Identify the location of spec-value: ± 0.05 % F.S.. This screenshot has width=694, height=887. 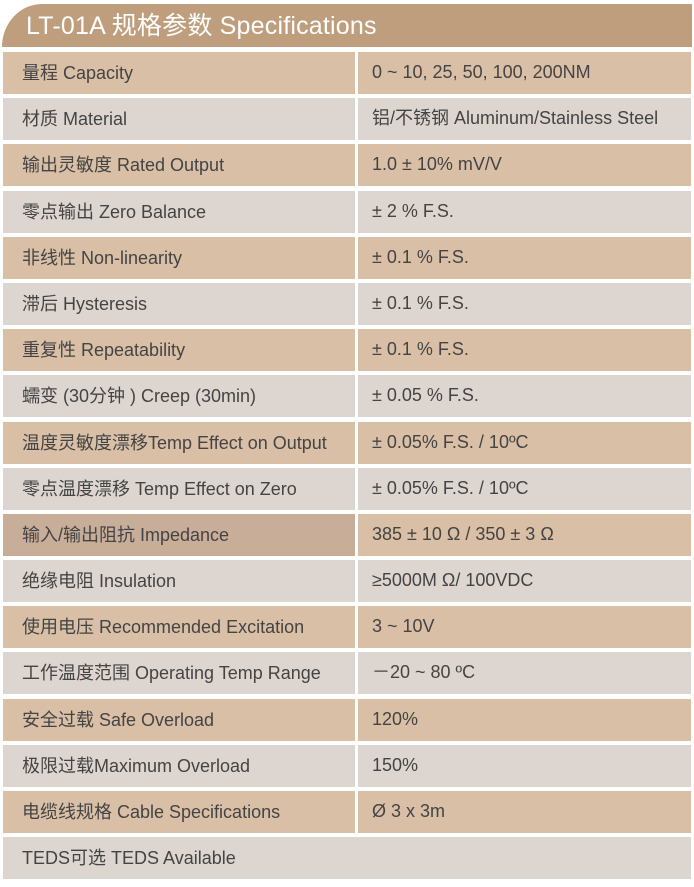
(524, 396).